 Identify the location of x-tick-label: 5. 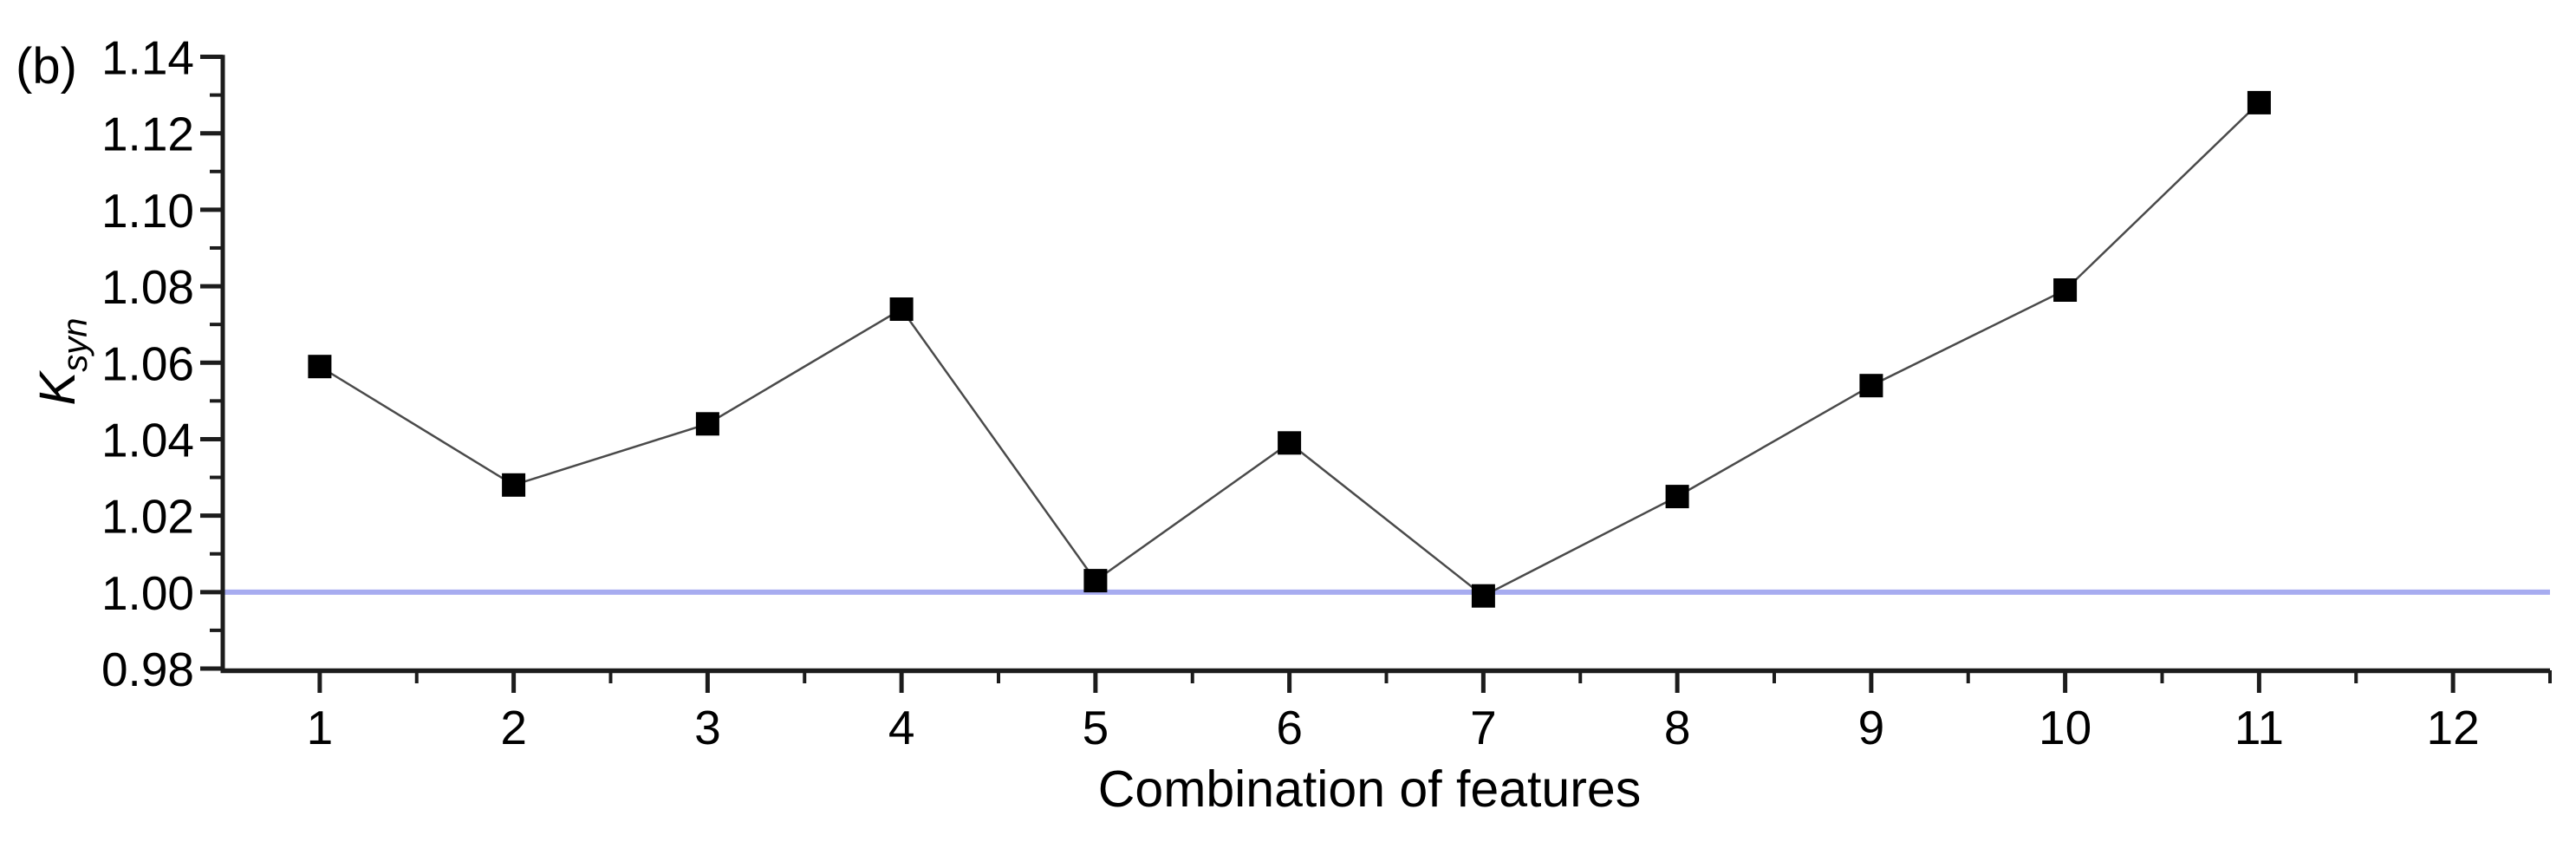
(1096, 728).